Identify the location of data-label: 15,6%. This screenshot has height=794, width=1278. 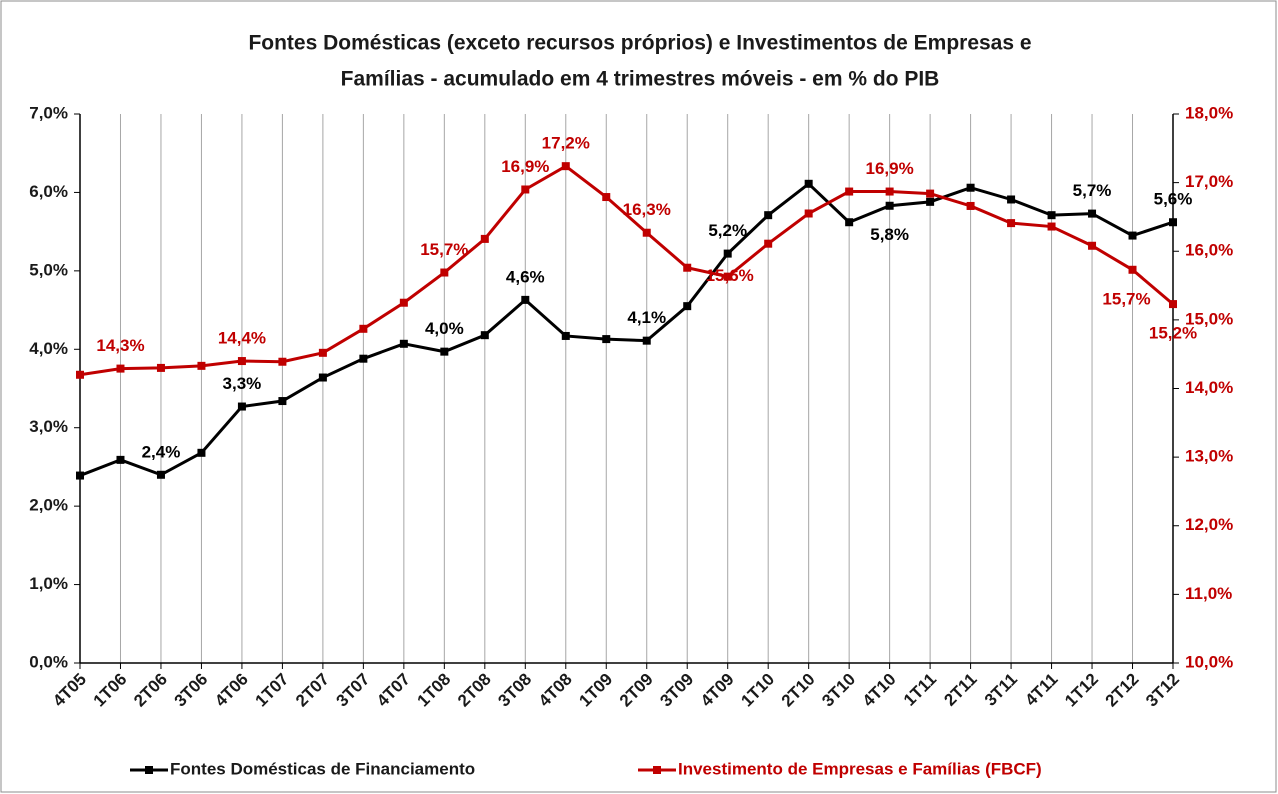
(730, 275).